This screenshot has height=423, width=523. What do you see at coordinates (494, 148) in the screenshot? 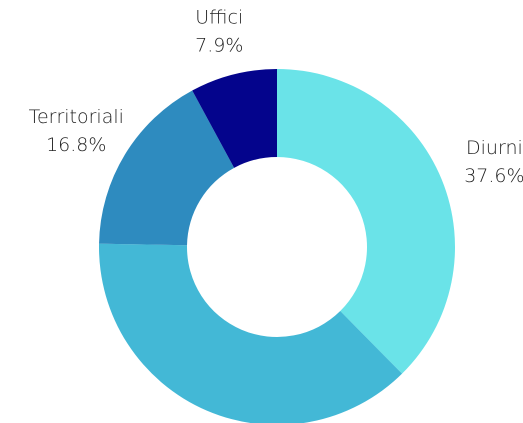
I see `segment-label: Diurni` at bounding box center [494, 148].